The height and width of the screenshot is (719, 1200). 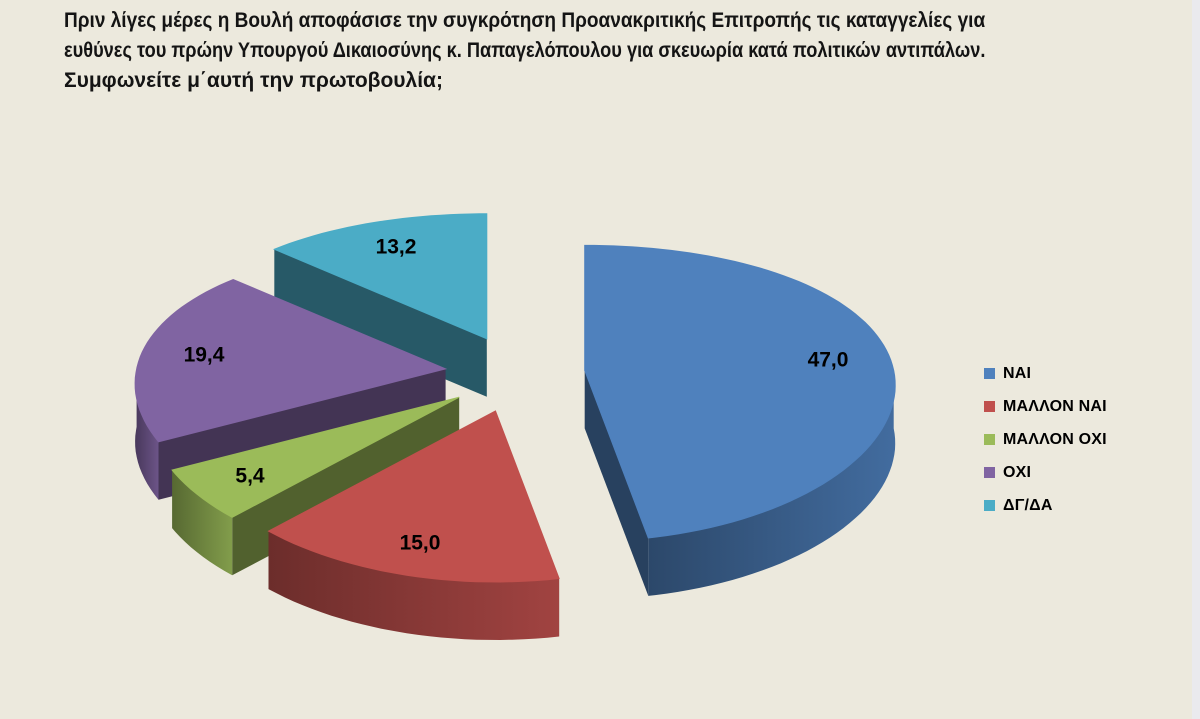 What do you see at coordinates (1055, 439) in the screenshot?
I see `legend-label: ΜΑΛΛΟΝ ΟΧΙ` at bounding box center [1055, 439].